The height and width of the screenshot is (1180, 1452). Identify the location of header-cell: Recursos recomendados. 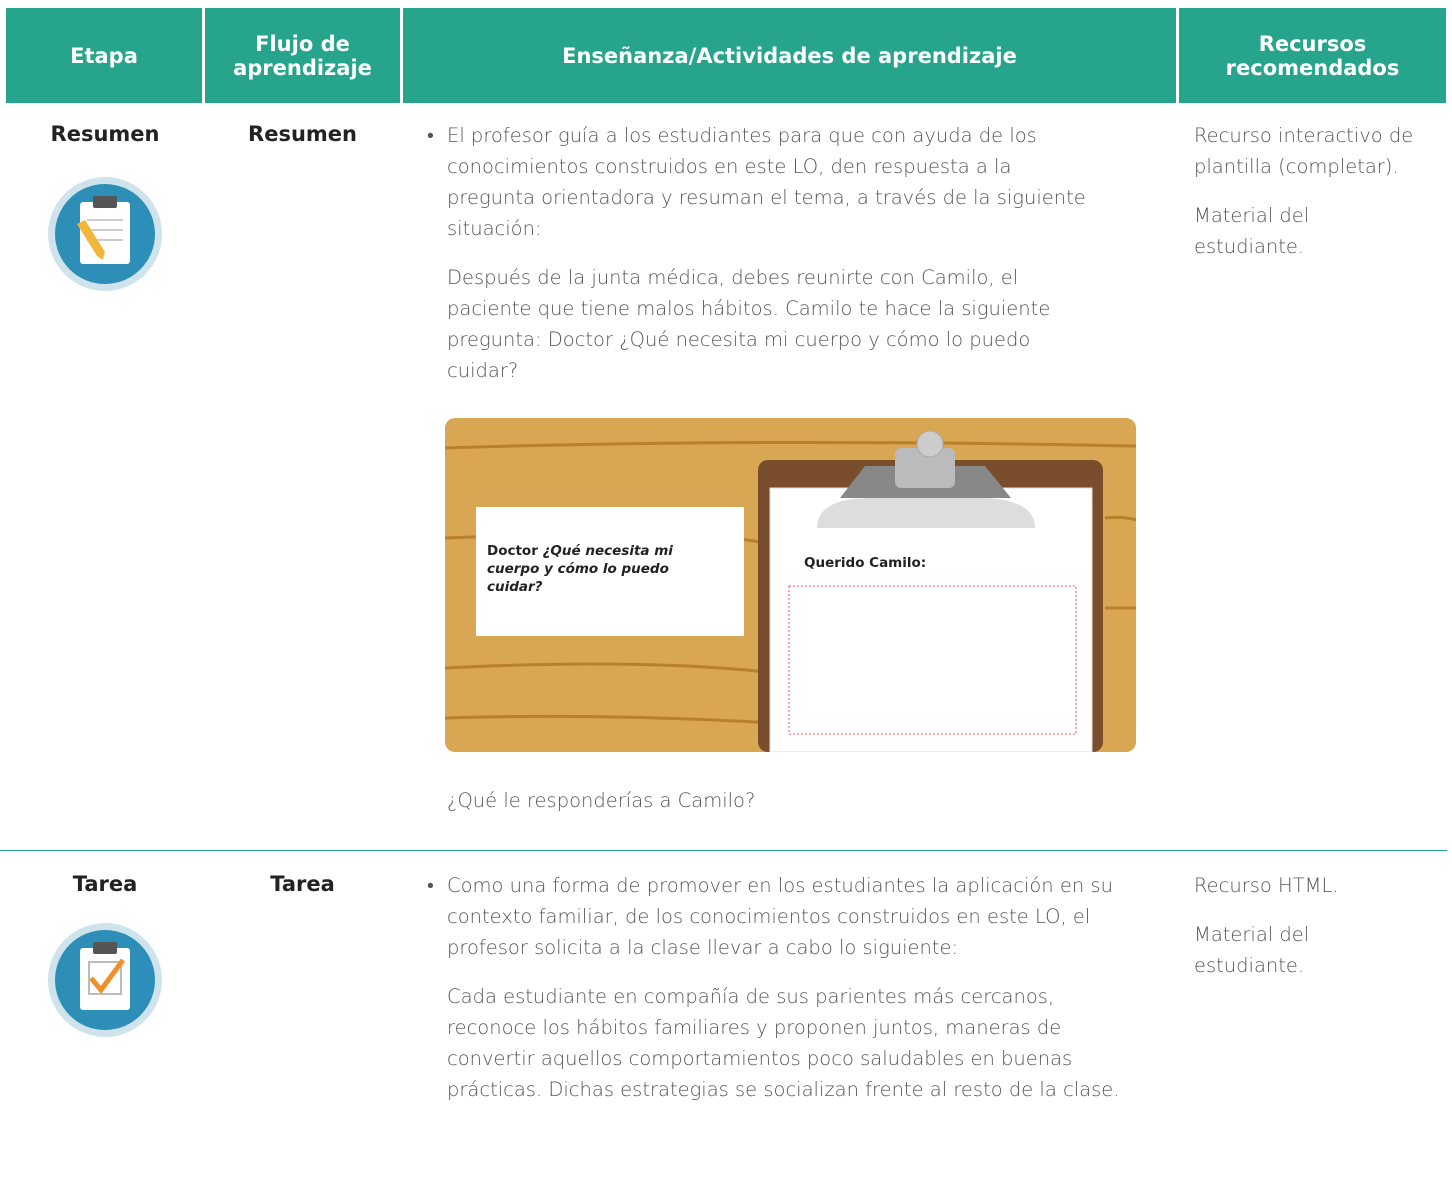
(1312, 55).